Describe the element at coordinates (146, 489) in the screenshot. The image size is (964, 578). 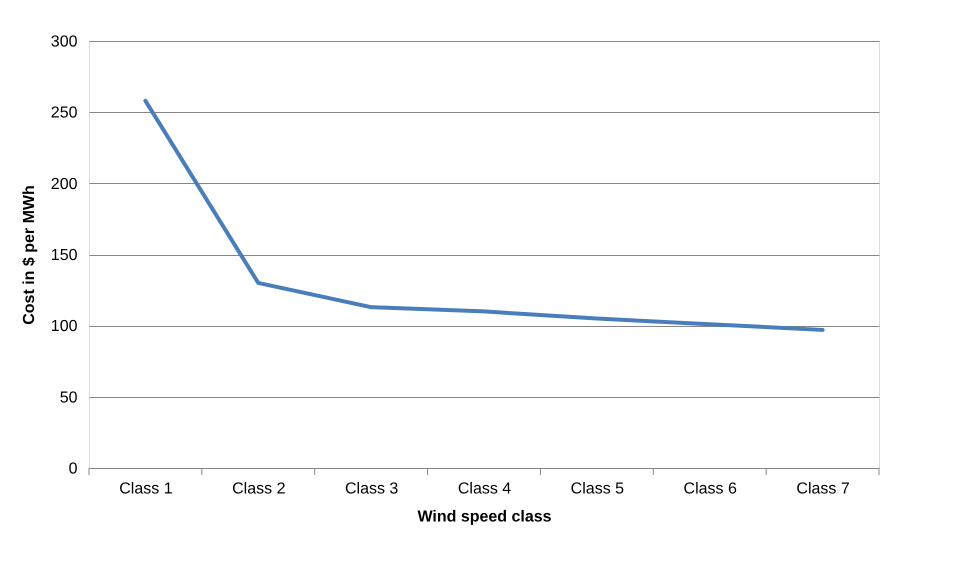
I see `x-tick-label: Class 1` at that location.